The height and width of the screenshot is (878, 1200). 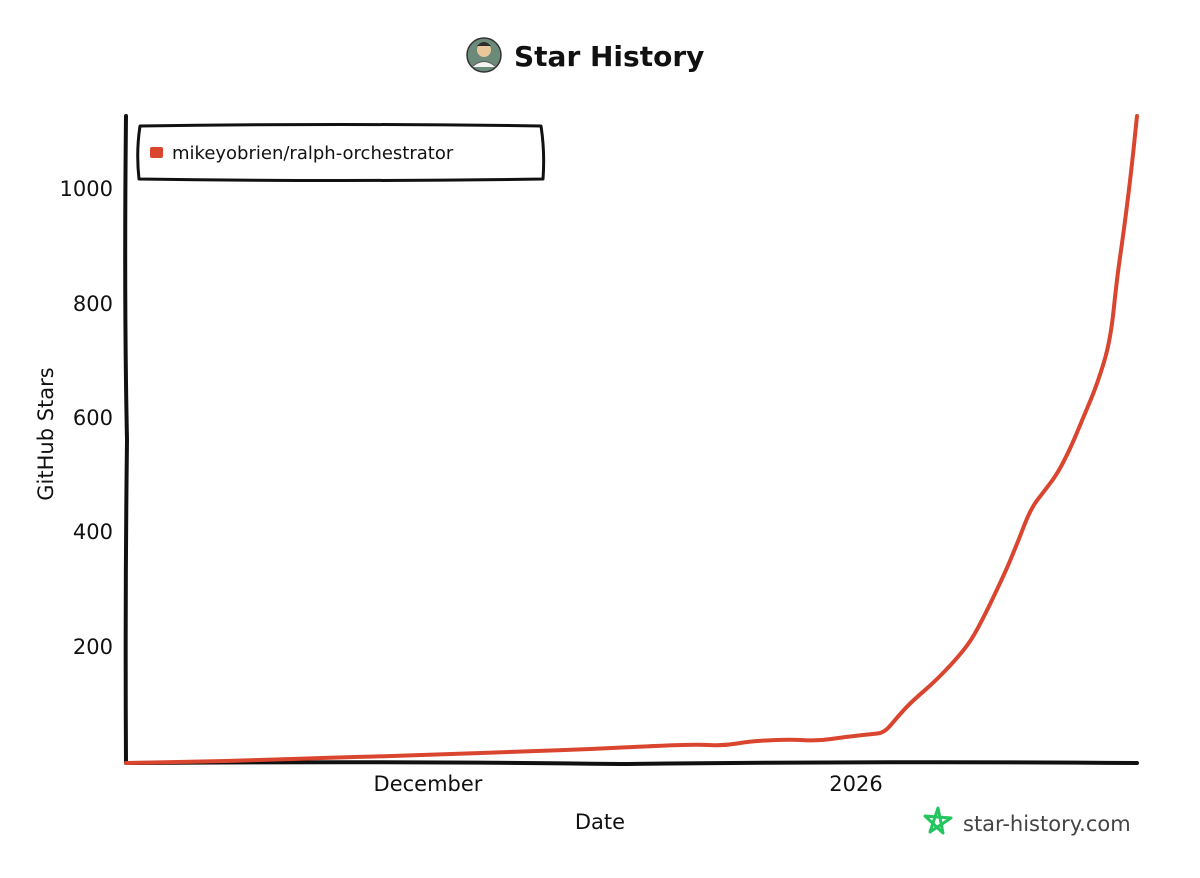 I want to click on x-tick-label: 2026, so click(x=855, y=784).